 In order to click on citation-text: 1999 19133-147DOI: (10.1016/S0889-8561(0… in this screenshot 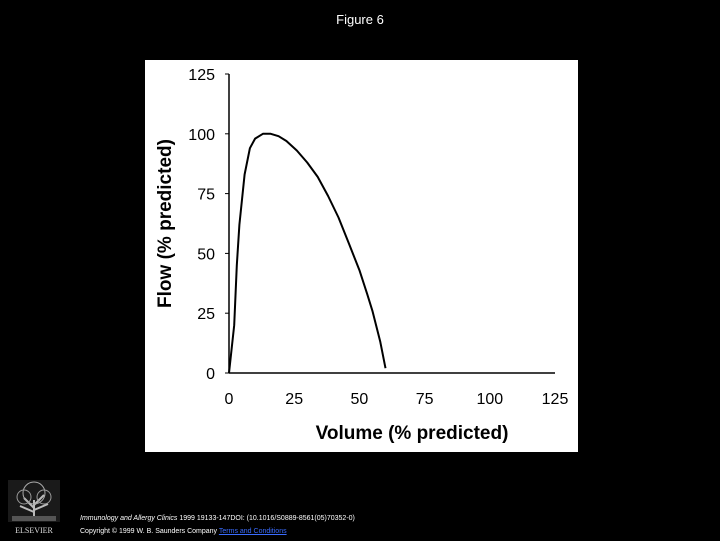, I will do `click(266, 518)`.